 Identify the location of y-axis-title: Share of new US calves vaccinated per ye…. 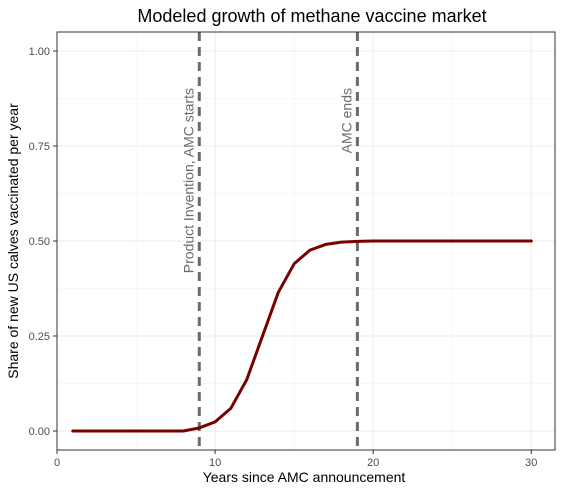
(13, 241).